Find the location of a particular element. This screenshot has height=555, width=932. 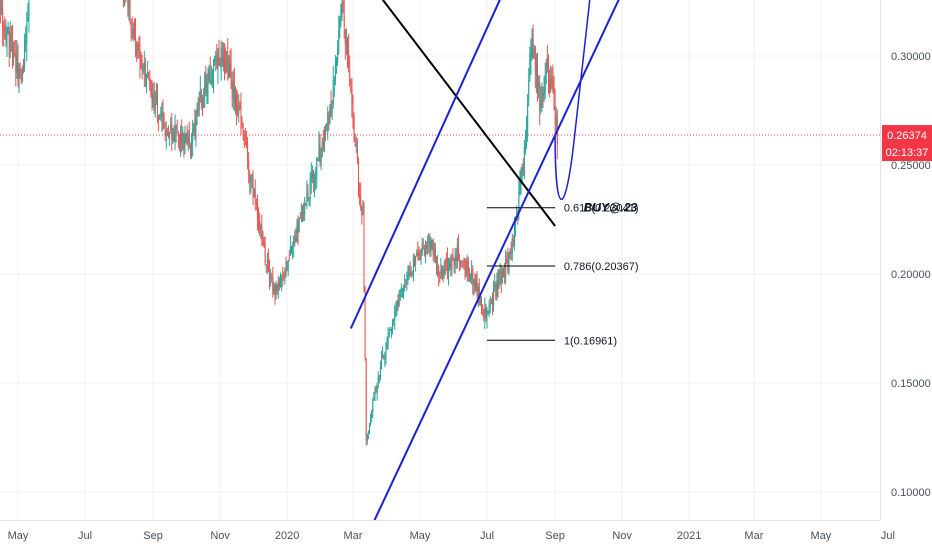

x-tick-label: Nov is located at coordinates (622, 536).